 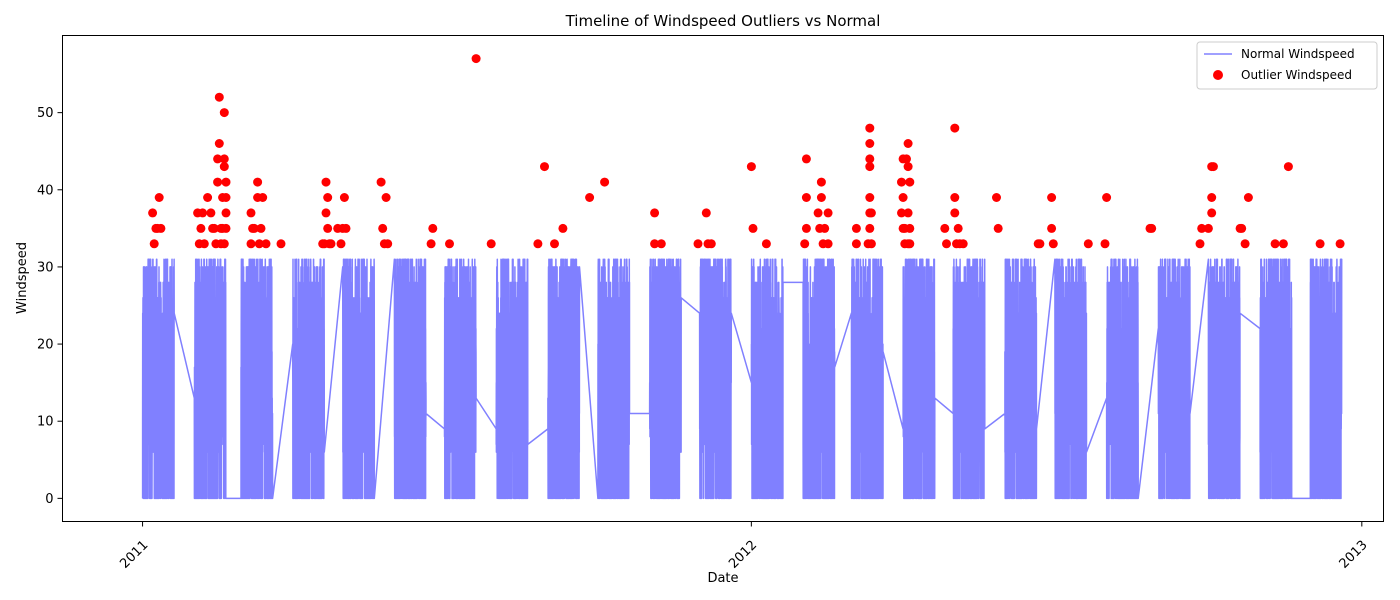 I want to click on x-tick-label: 2011, so click(x=134, y=555).